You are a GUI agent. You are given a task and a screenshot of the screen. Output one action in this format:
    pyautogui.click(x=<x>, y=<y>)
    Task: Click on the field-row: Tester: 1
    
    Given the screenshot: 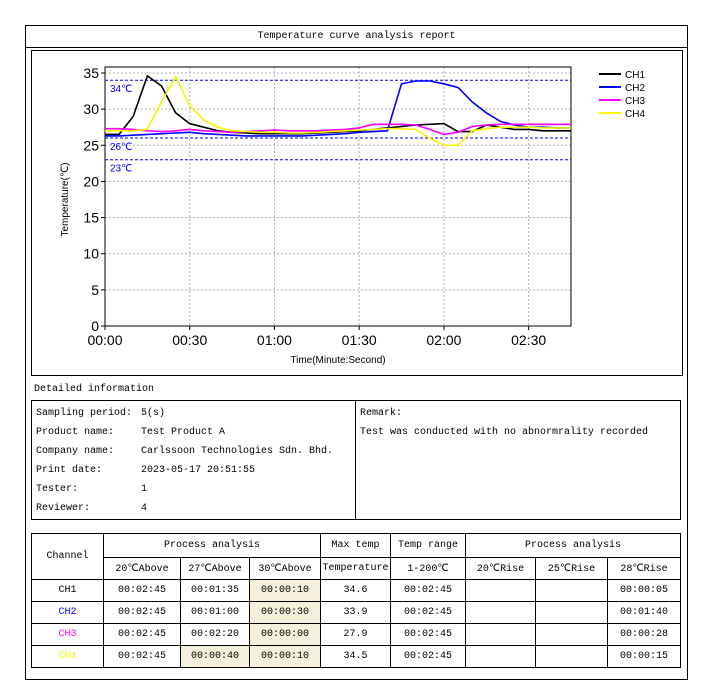 What is the action you would take?
    pyautogui.click(x=193, y=489)
    